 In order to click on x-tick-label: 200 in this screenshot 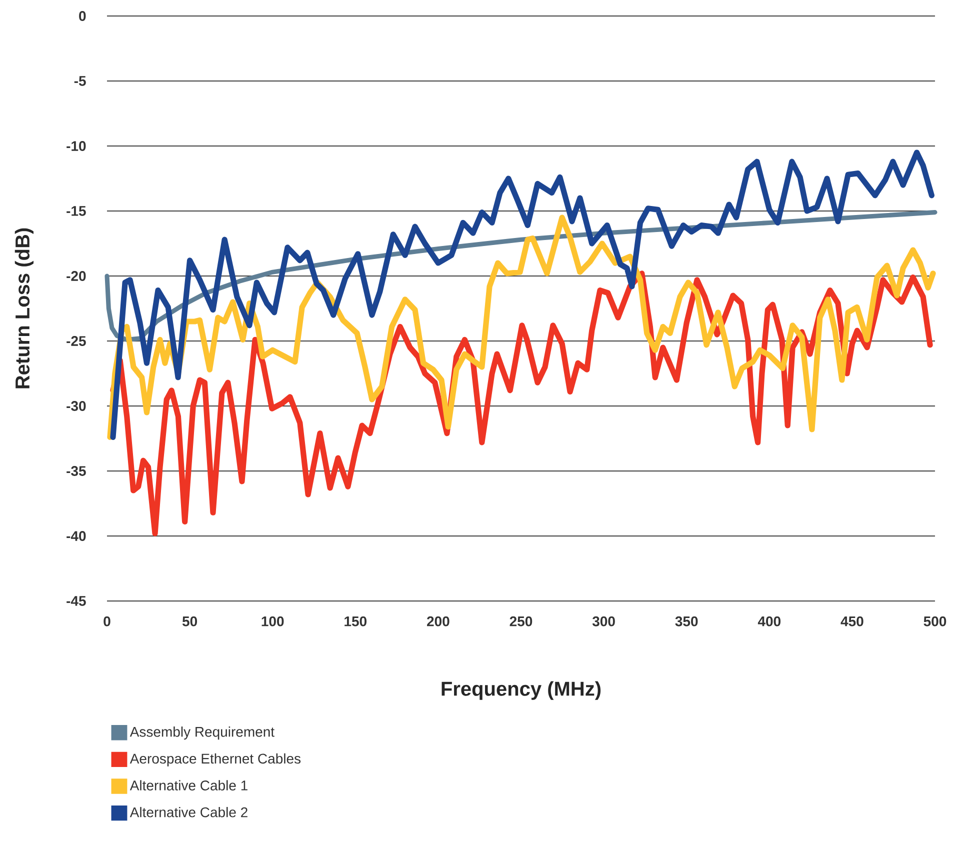, I will do `click(438, 621)`.